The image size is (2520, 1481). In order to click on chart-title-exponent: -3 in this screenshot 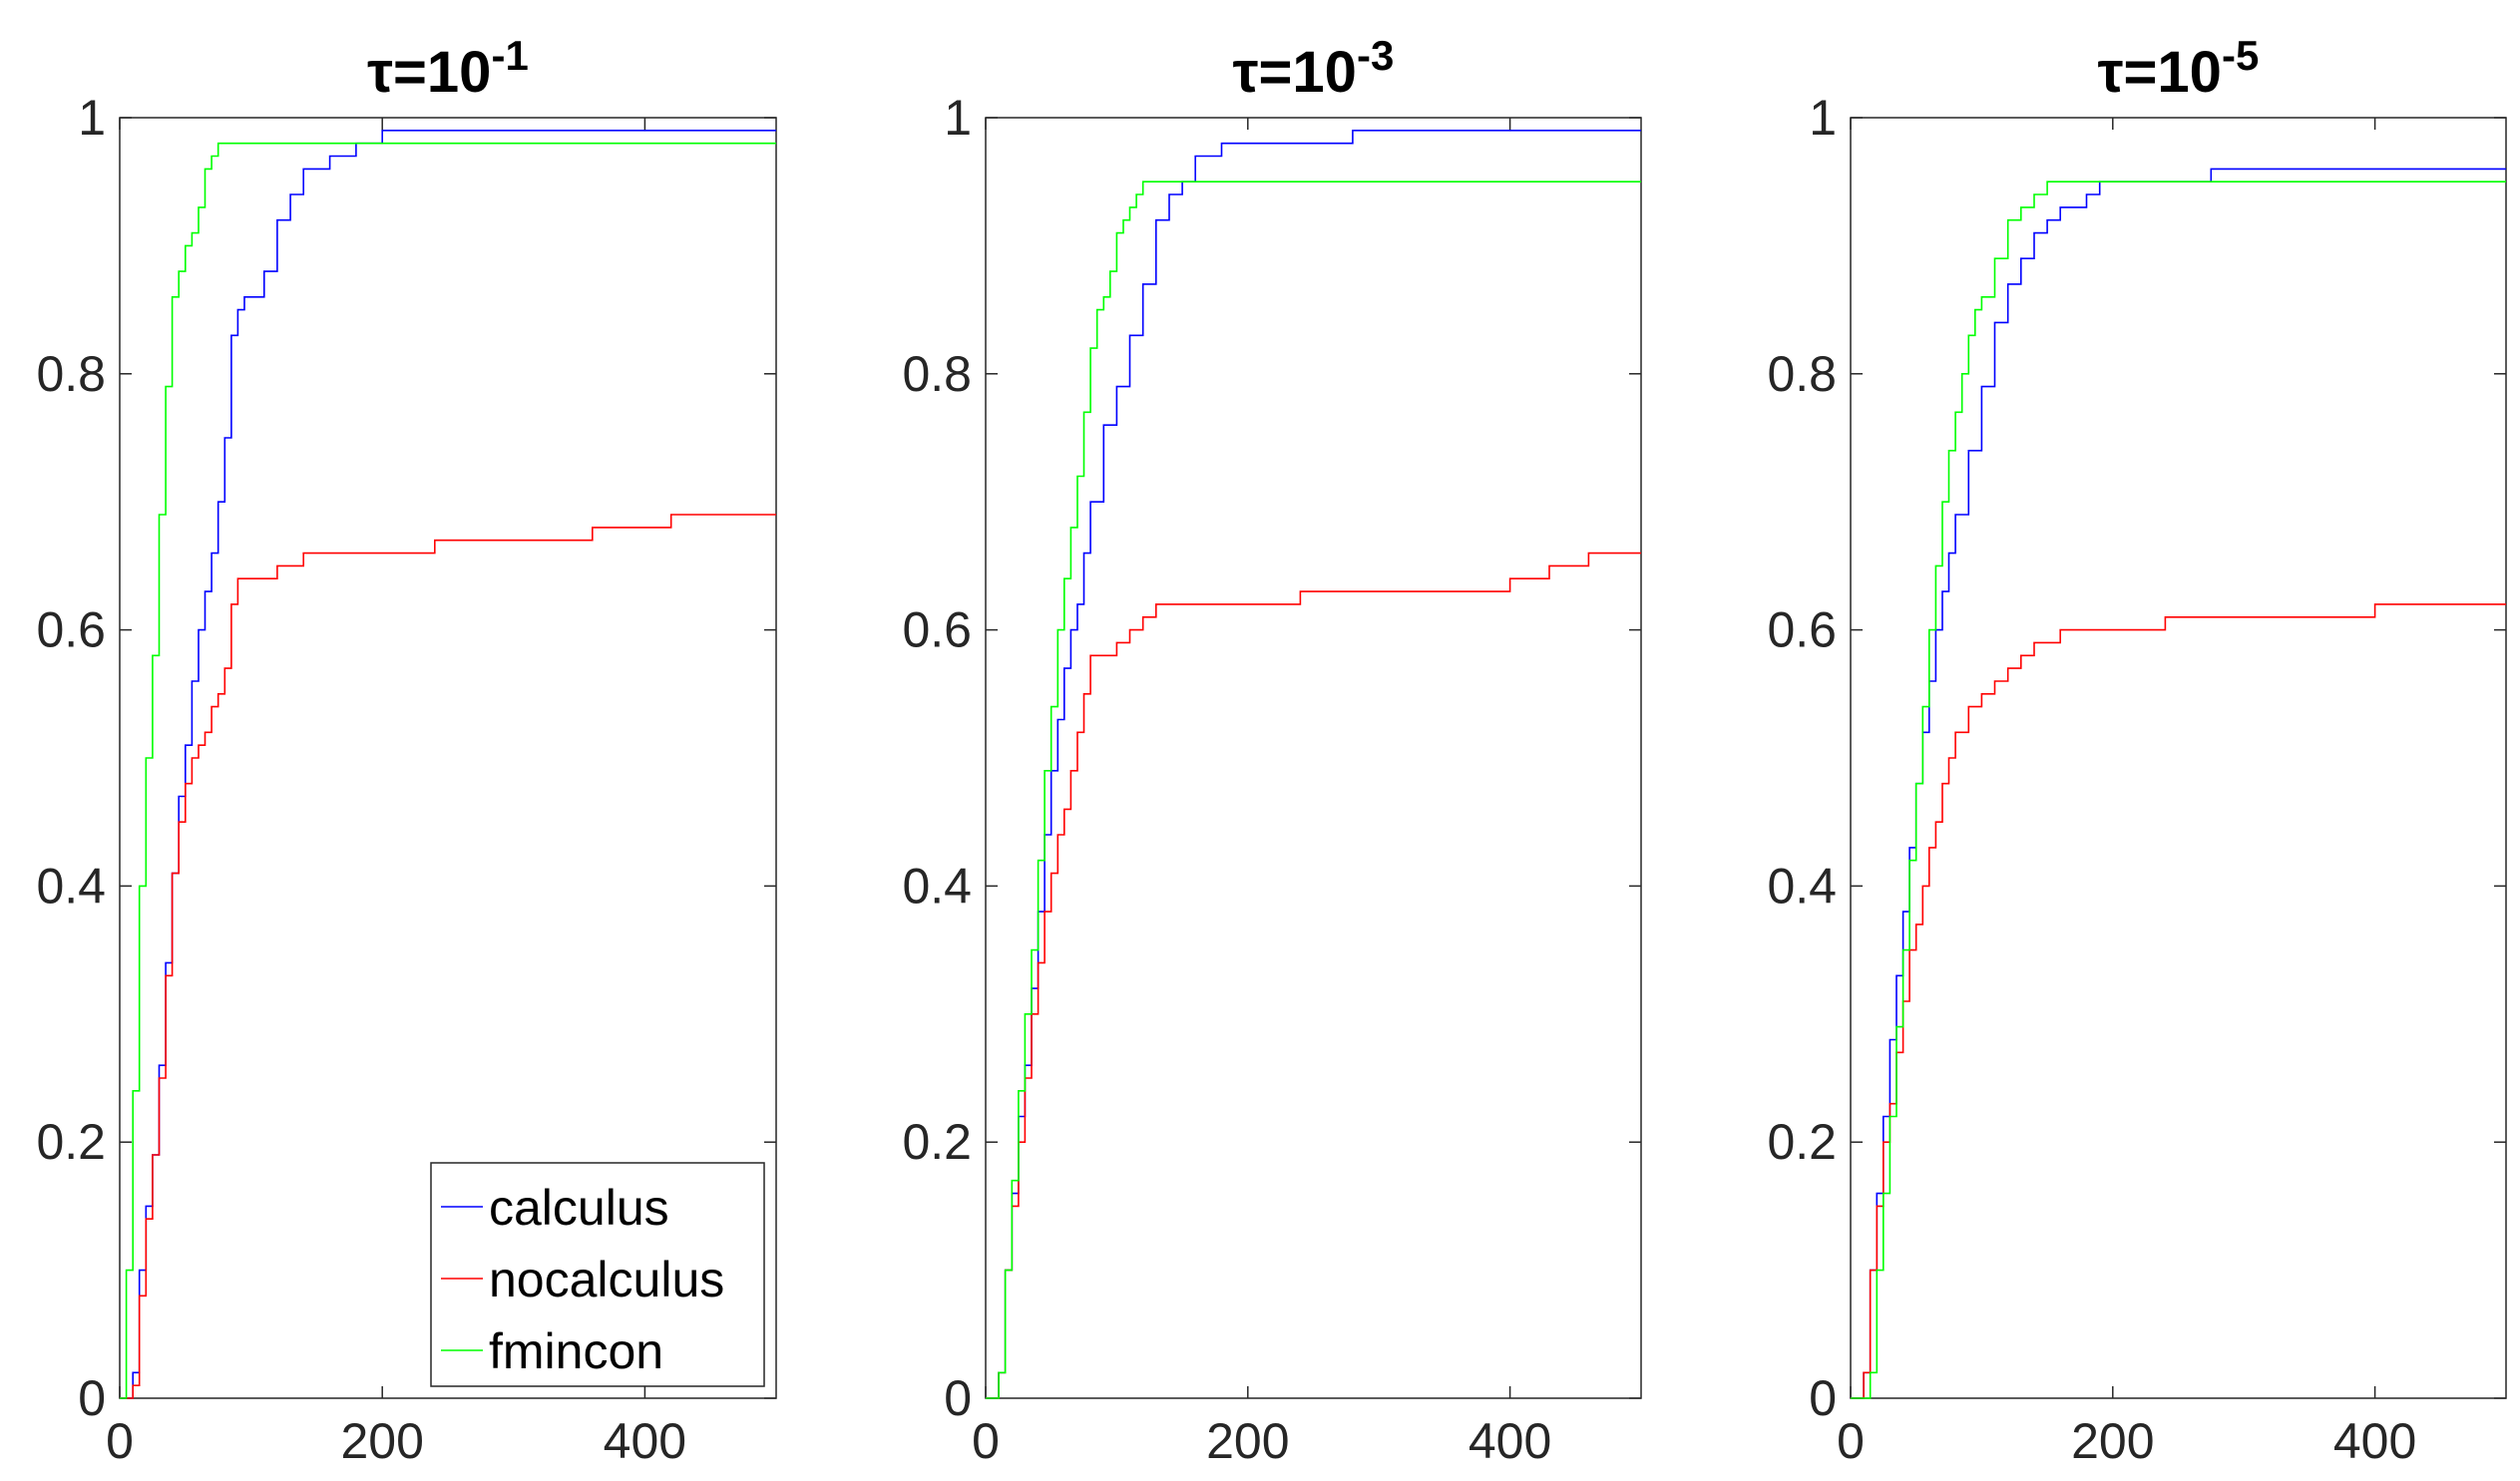, I will do `click(1375, 55)`.